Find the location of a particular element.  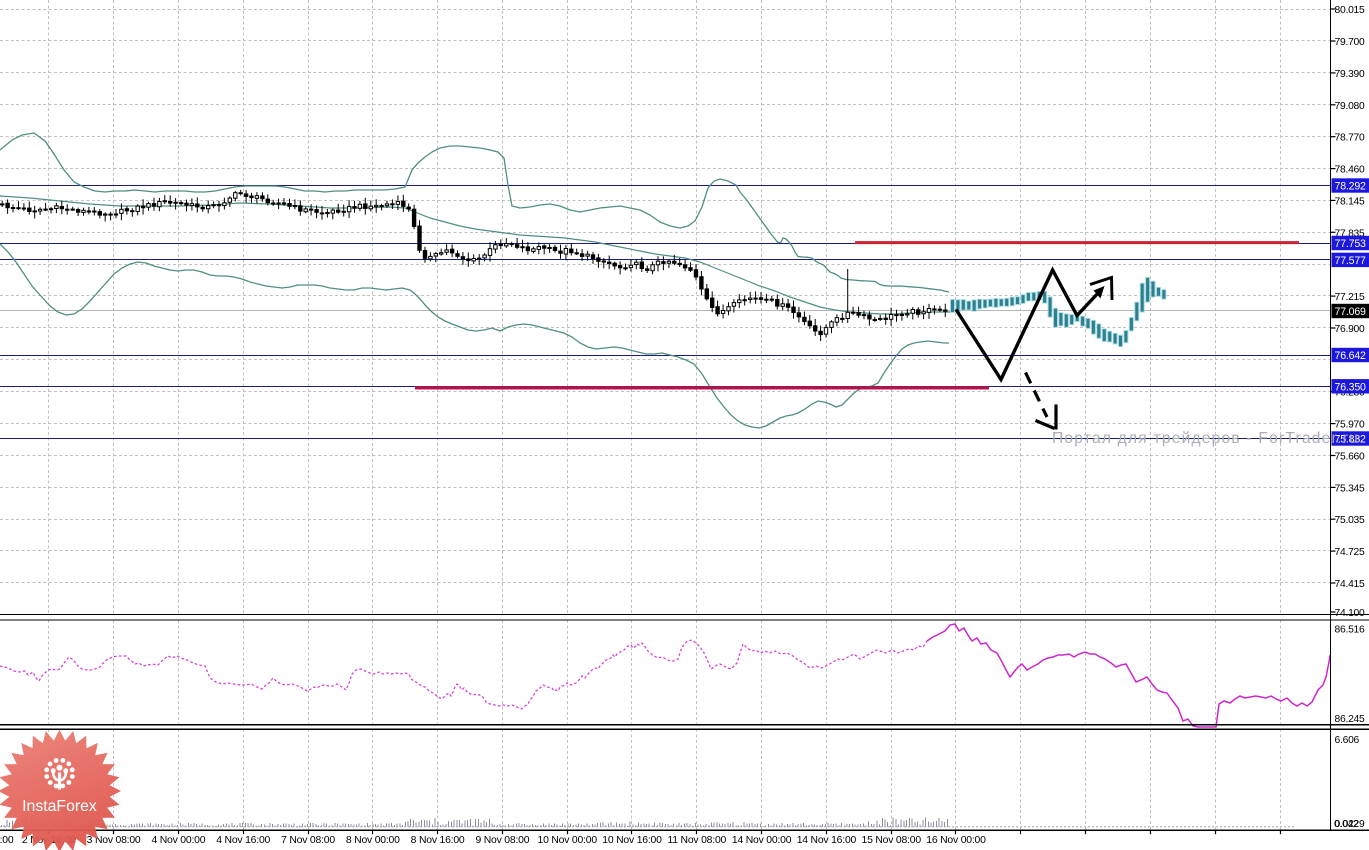

svg-text: 78.292 is located at coordinates (1351, 187).